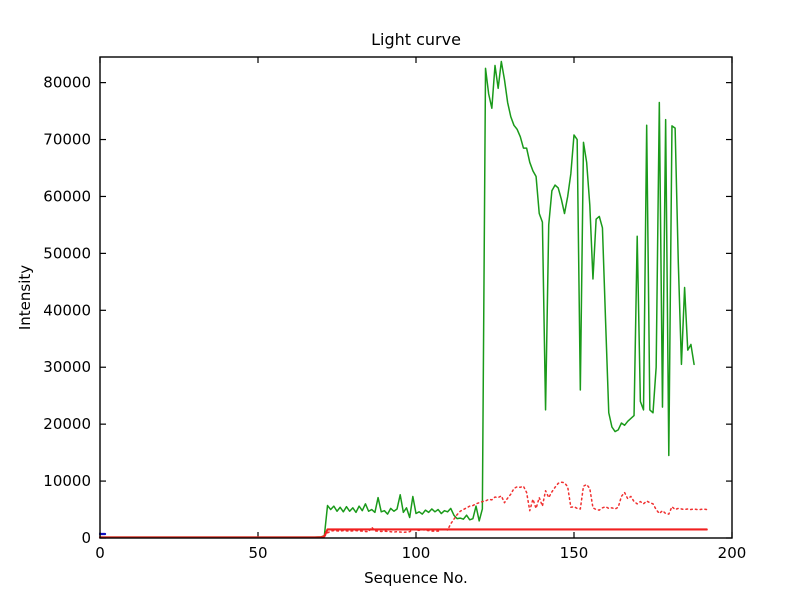 The height and width of the screenshot is (600, 800). I want to click on x-tick-labels: 0 50 100 150 200, so click(420, 553).